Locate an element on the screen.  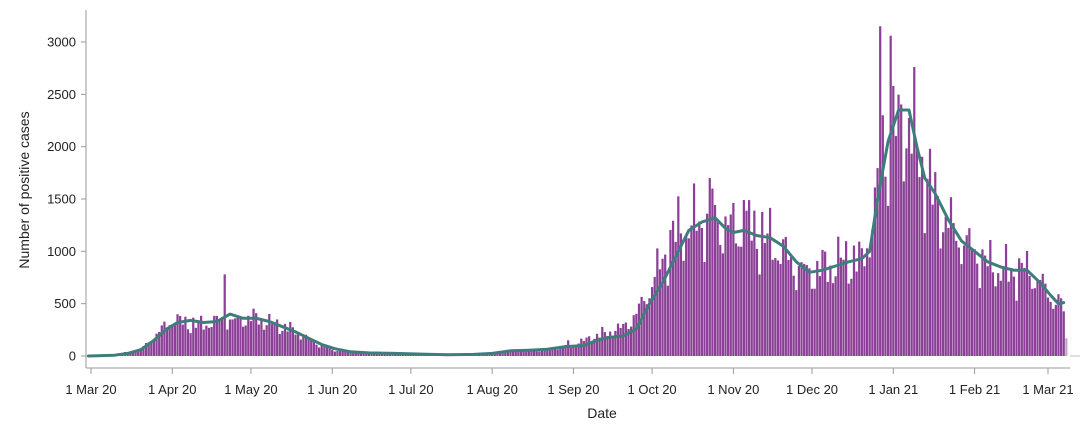
x-tick-label: 1 Jul 20 is located at coordinates (411, 389).